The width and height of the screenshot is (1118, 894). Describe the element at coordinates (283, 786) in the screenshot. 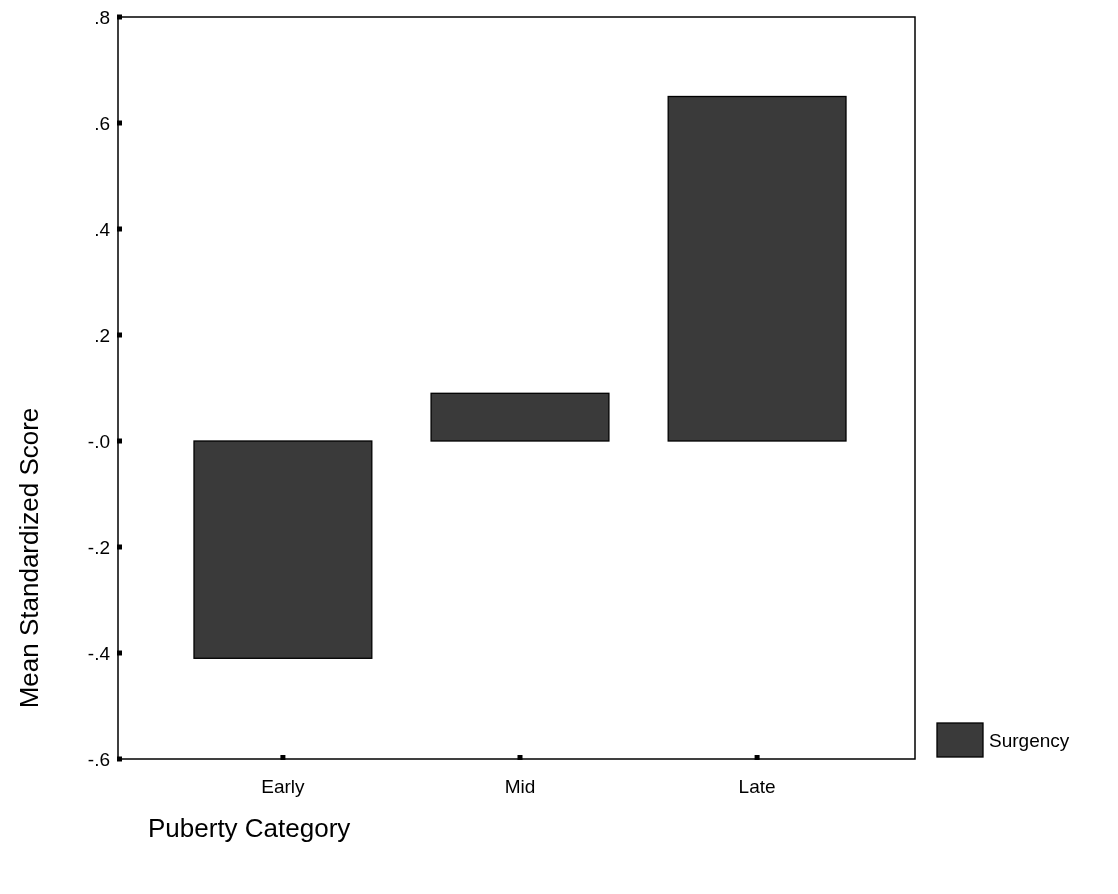

I see `x-tick-label: Early` at that location.